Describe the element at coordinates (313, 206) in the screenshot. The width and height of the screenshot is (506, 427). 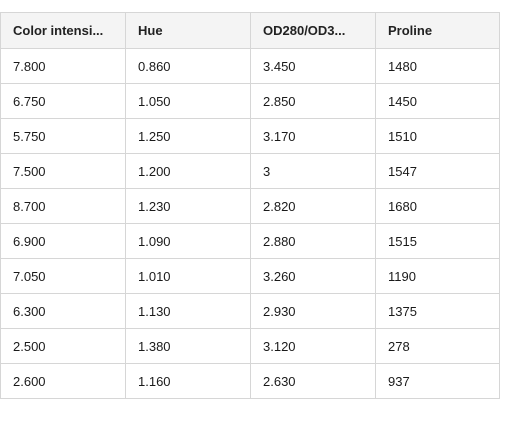
I see `table-cell: 2.820` at that location.